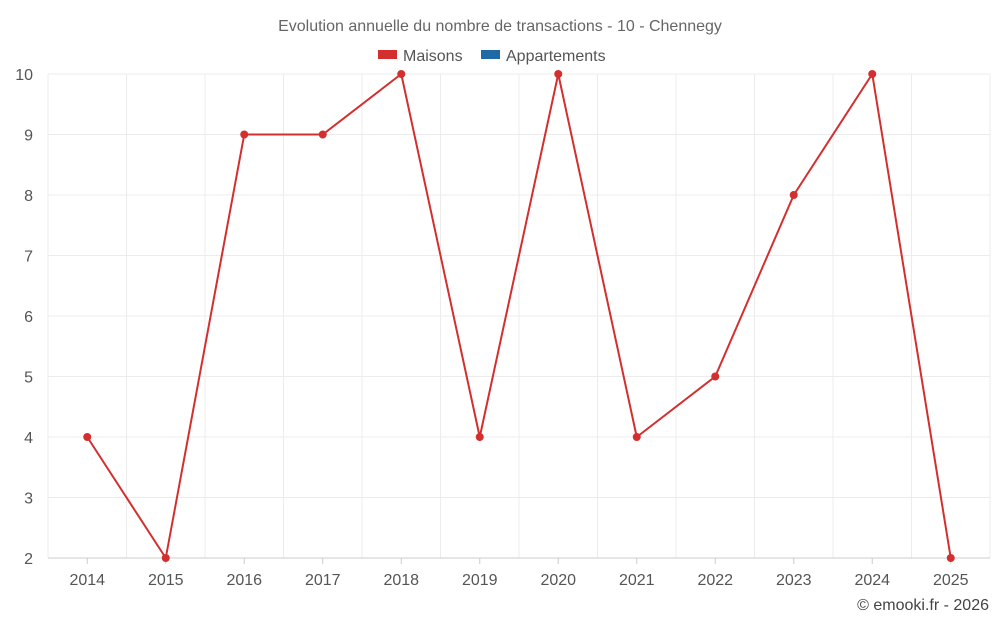 This screenshot has width=1000, height=625. What do you see at coordinates (715, 376) in the screenshot?
I see `data-point-maisons-2022` at bounding box center [715, 376].